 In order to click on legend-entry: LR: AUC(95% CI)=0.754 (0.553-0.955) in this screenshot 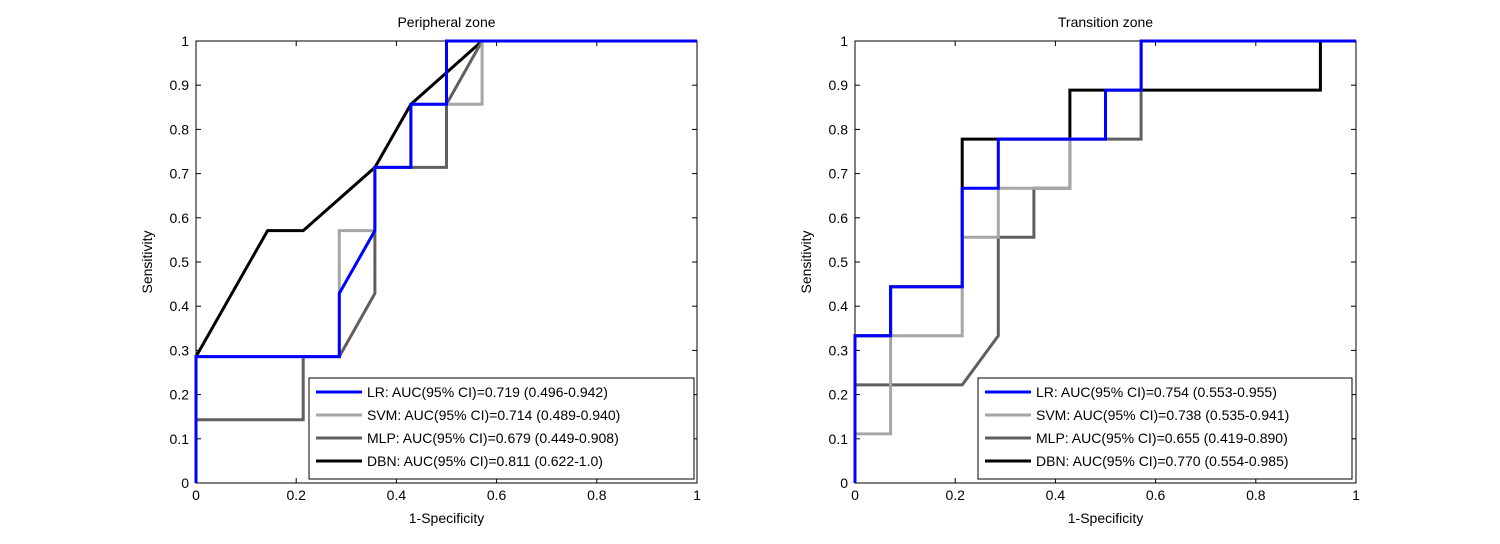, I will do `click(1156, 392)`.